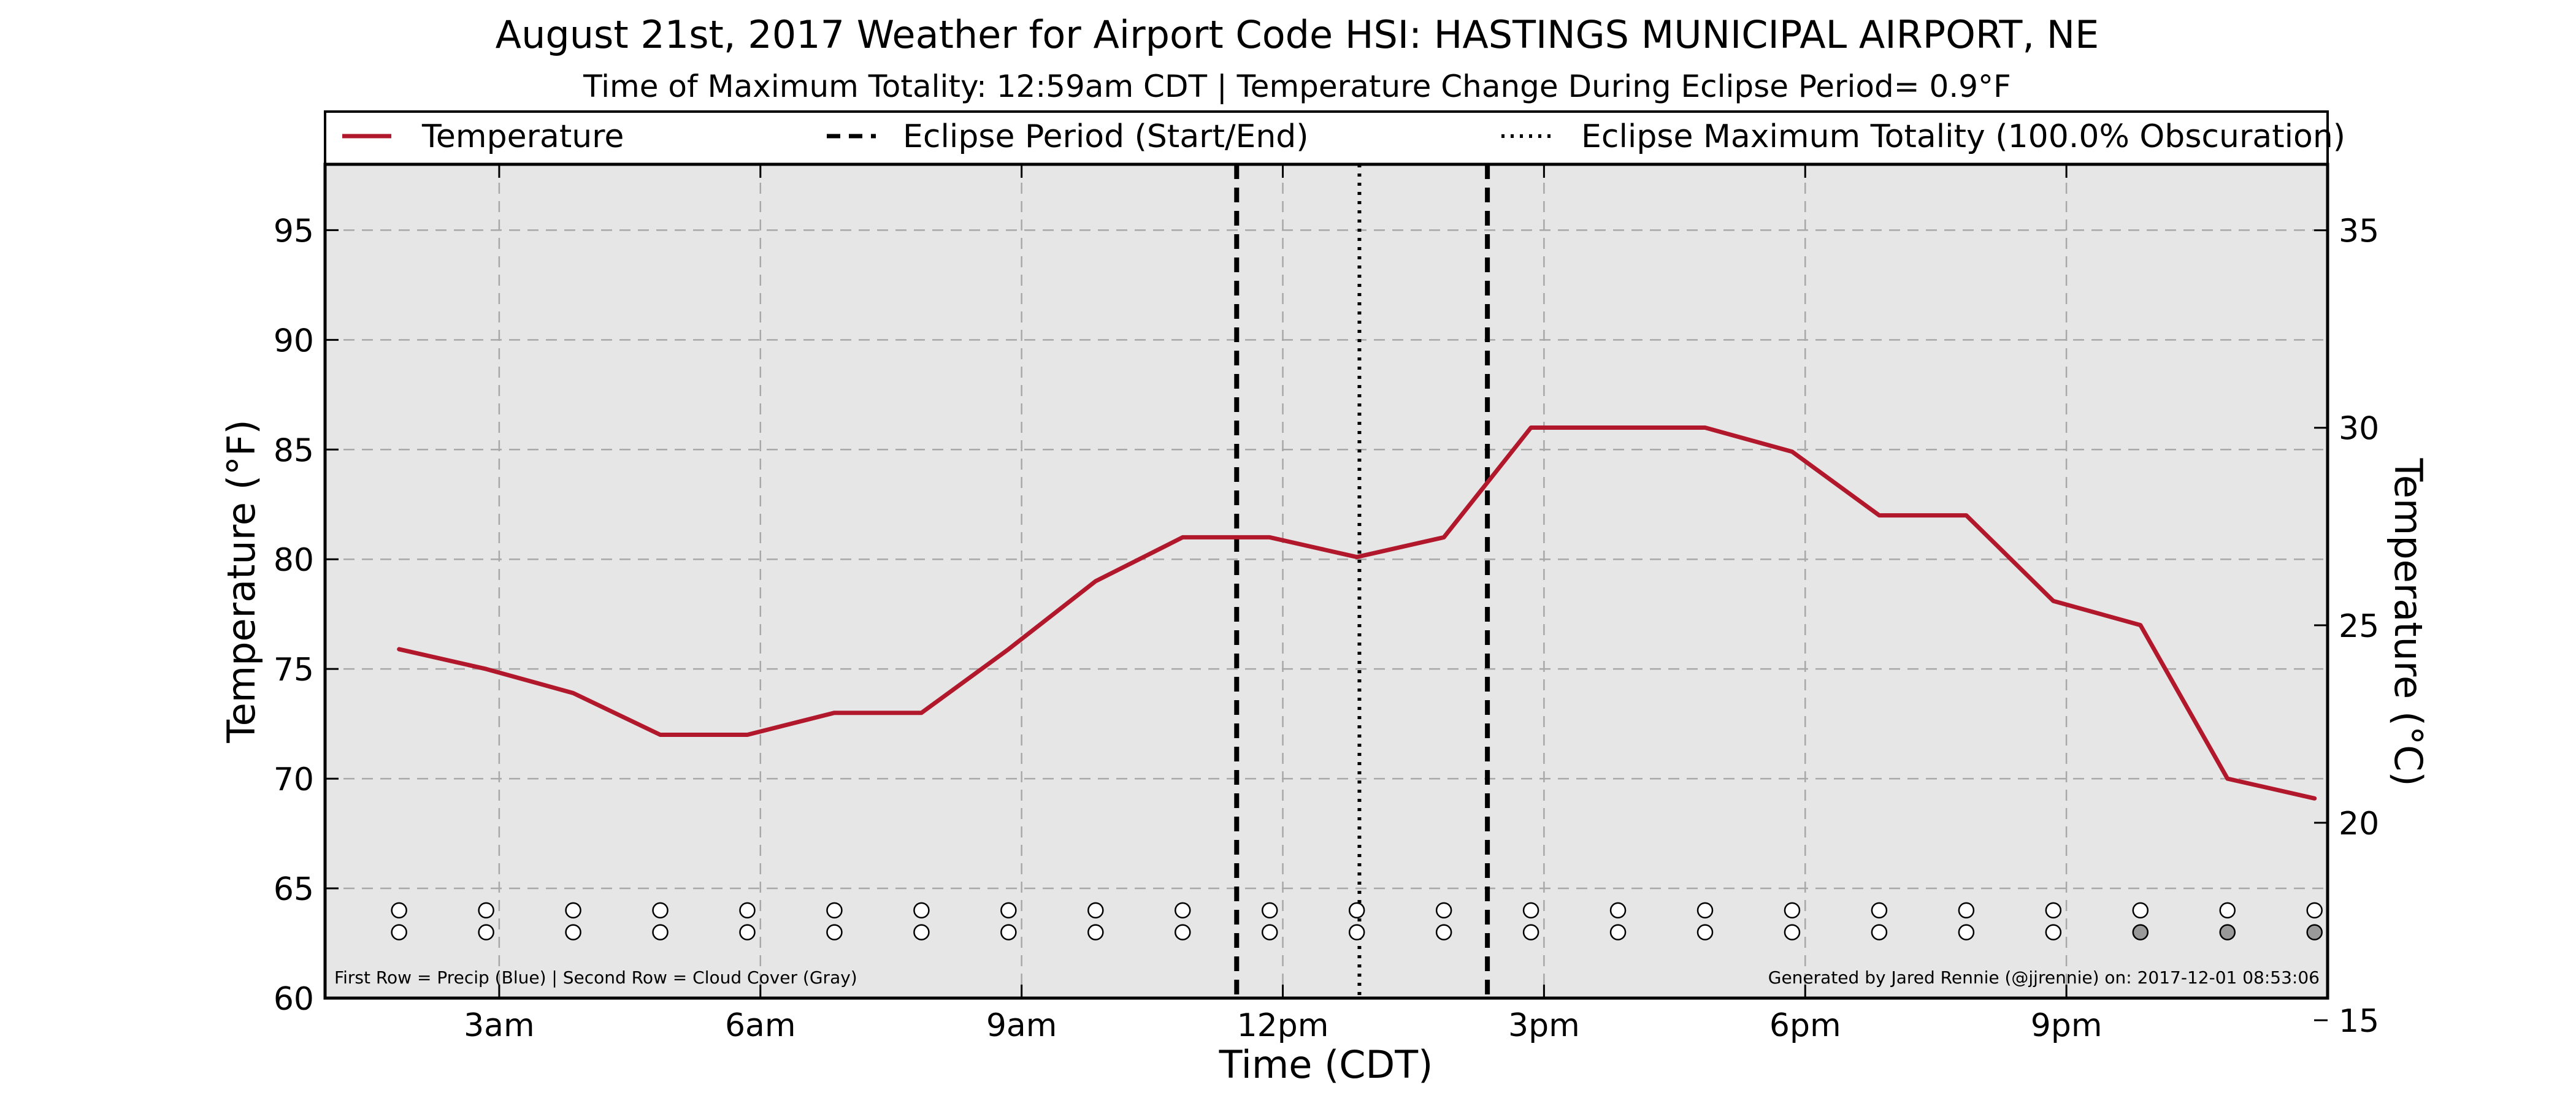 This screenshot has width=2576, height=1106. Describe the element at coordinates (1326, 1064) in the screenshot. I see `x-axis-label: Time (CDT)` at that location.